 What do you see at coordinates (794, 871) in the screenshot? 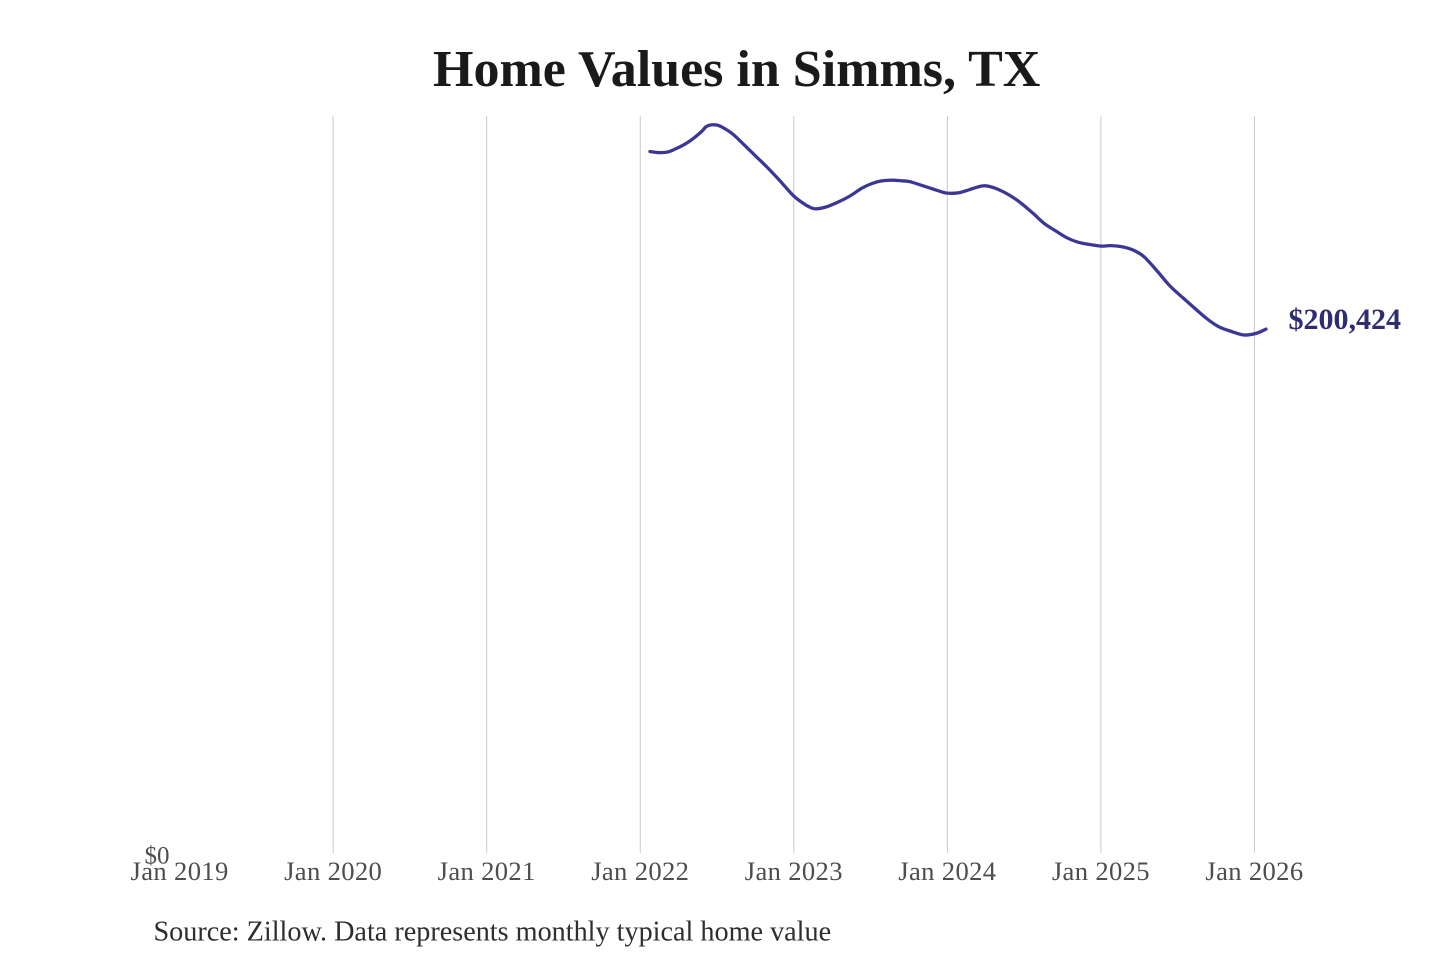
I see `svg-text: Jan 2023` at bounding box center [794, 871].